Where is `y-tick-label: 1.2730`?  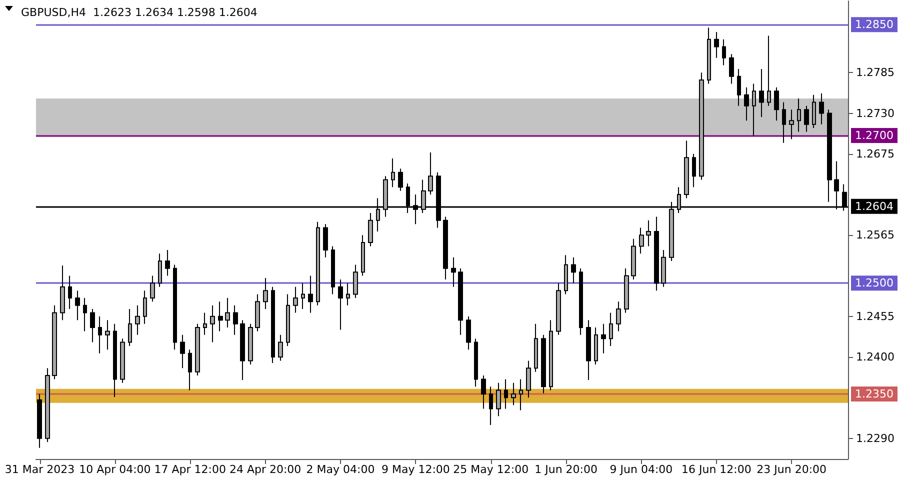
y-tick-label: 1.2730 is located at coordinates (875, 113).